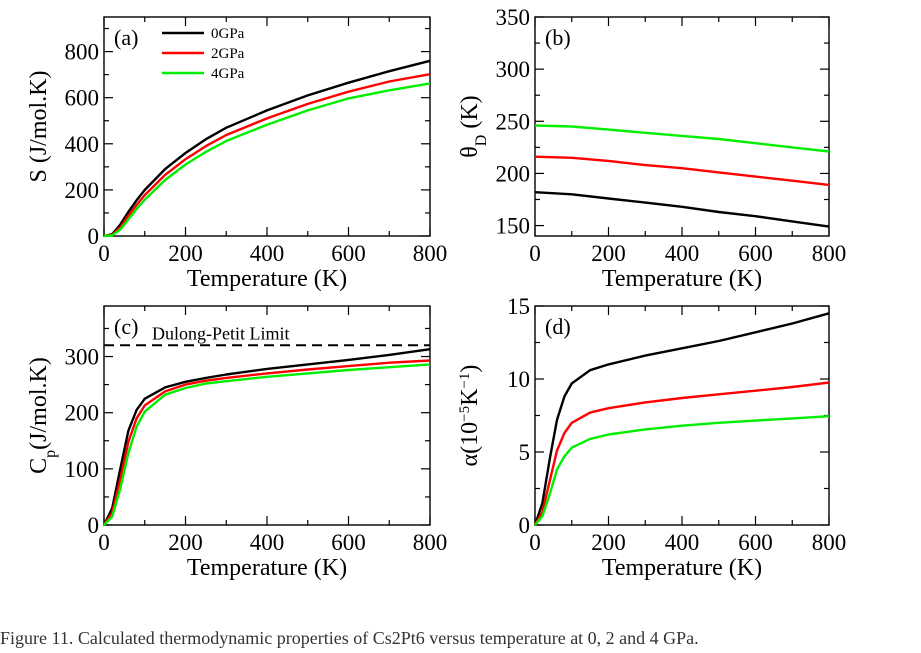 The width and height of the screenshot is (921, 653). What do you see at coordinates (39, 126) in the screenshot?
I see `y-axis-label: S (J/mol.K)` at bounding box center [39, 126].